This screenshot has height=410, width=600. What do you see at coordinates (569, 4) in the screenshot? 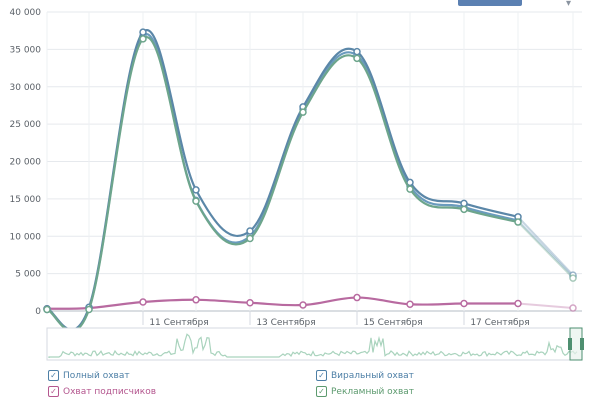
I see `chevron-down-icon: ▾` at bounding box center [569, 4].